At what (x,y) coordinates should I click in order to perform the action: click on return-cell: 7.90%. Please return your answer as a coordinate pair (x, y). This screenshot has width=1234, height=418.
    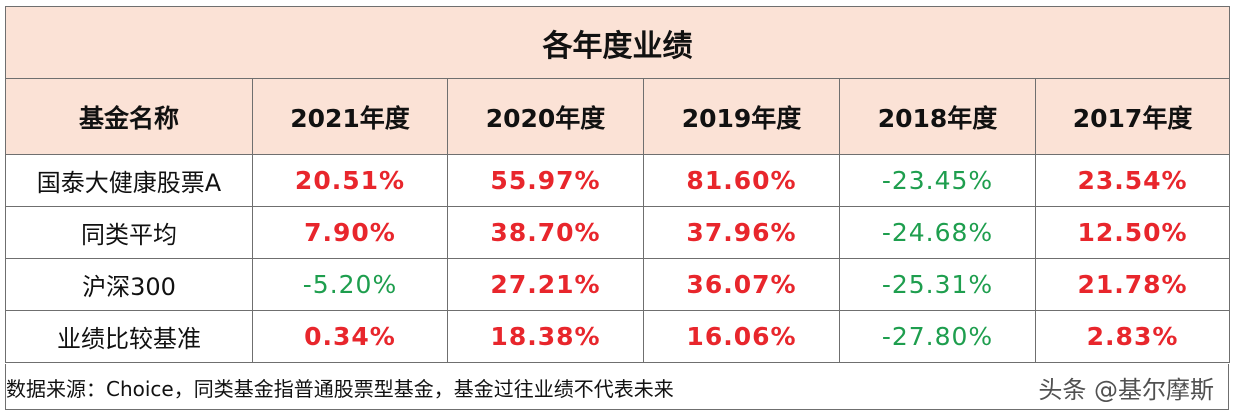
    Looking at the image, I should click on (350, 232).